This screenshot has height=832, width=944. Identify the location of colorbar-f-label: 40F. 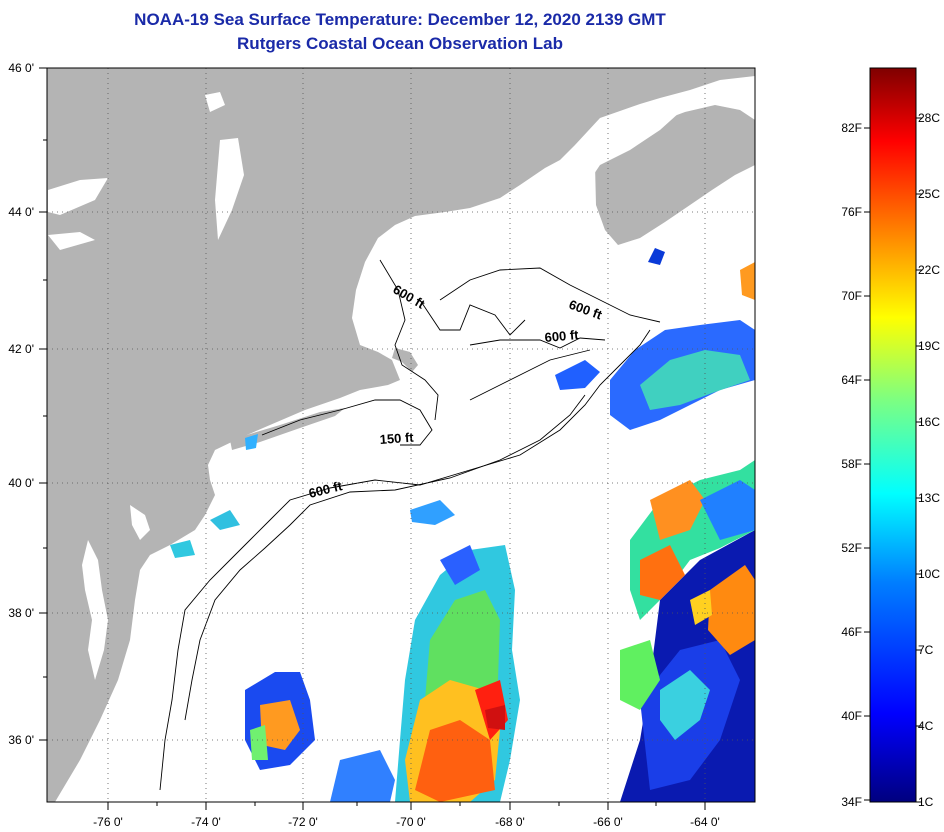
(851, 716).